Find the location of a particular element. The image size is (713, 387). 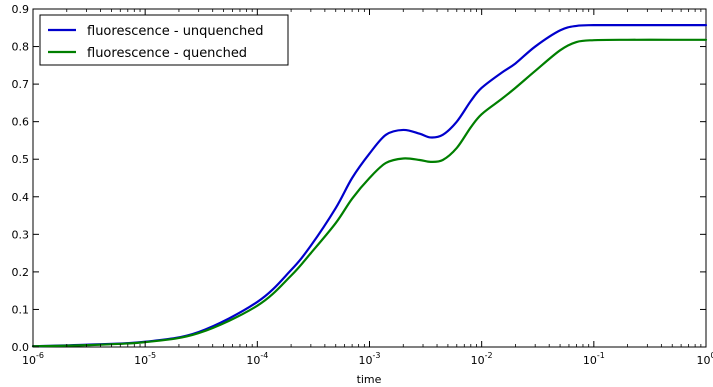

y-tick-label: 0.0 is located at coordinates (21, 347).